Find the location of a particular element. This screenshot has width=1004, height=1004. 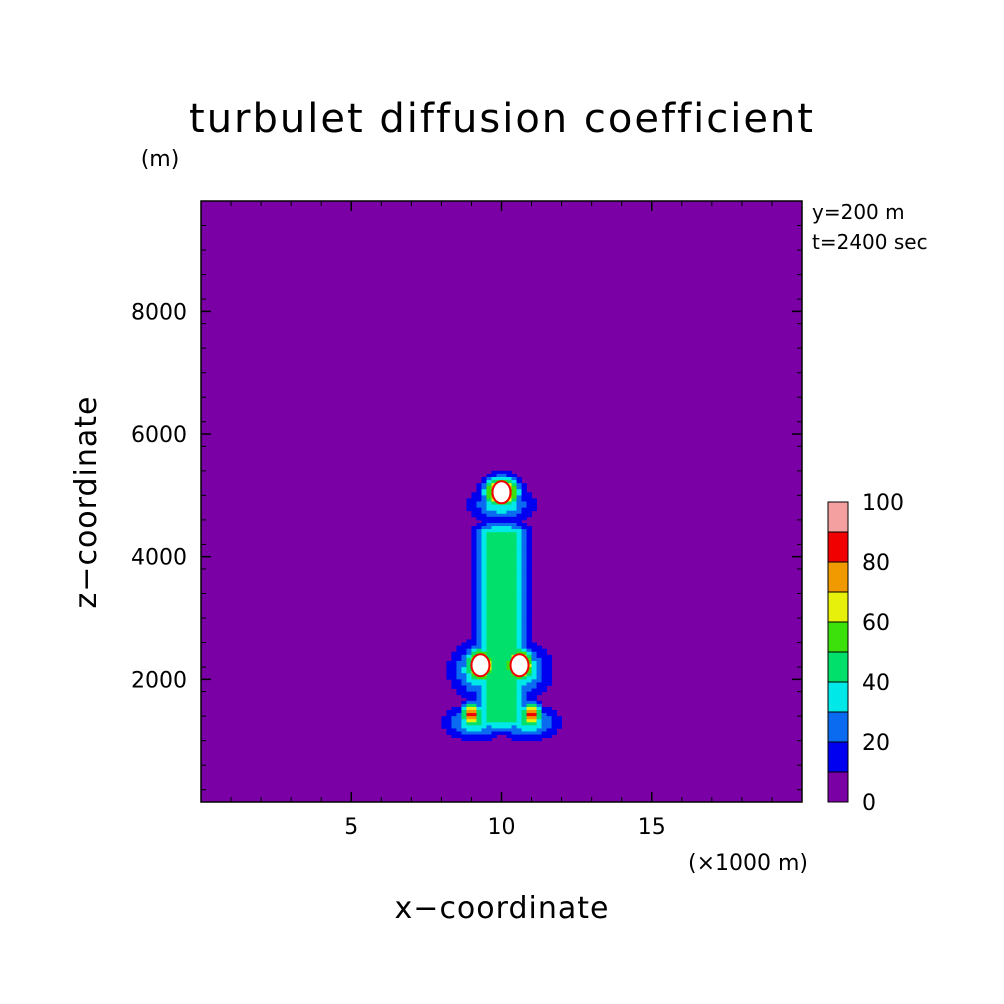

x-unit-label: (×1000 m) is located at coordinates (748, 863).